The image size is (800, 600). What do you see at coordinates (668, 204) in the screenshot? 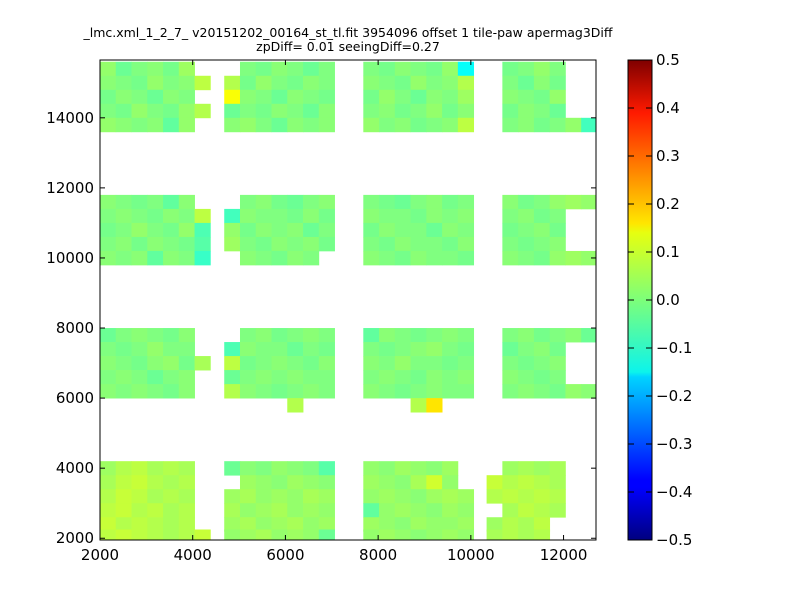
I see `colorbar-tick-label: 0.2` at bounding box center [668, 204].